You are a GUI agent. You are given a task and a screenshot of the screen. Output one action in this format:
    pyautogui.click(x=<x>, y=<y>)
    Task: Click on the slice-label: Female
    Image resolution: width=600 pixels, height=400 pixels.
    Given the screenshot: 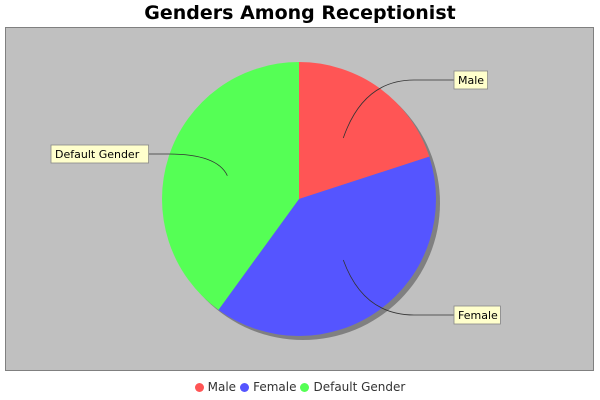 What is the action you would take?
    pyautogui.click(x=478, y=315)
    